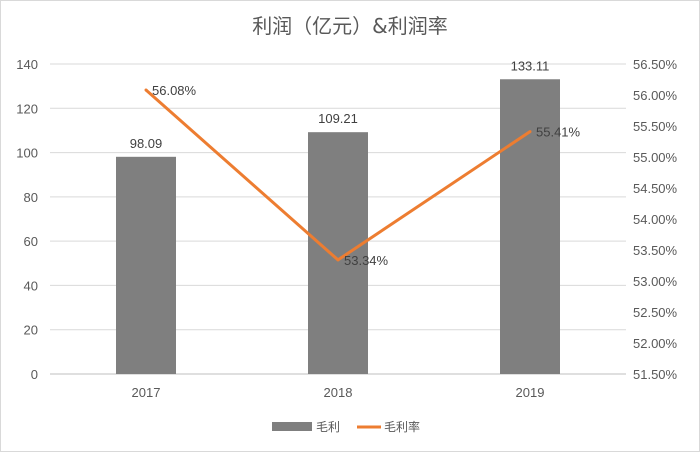  Describe the element at coordinates (350, 26) in the screenshot. I see `chart-title: 利润（亿元）&利润率` at that location.